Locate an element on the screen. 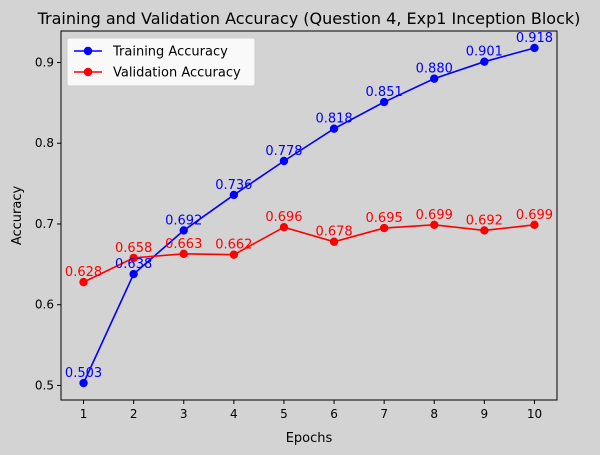 This screenshot has height=455, width=600. legend-training-marker is located at coordinates (88, 51).